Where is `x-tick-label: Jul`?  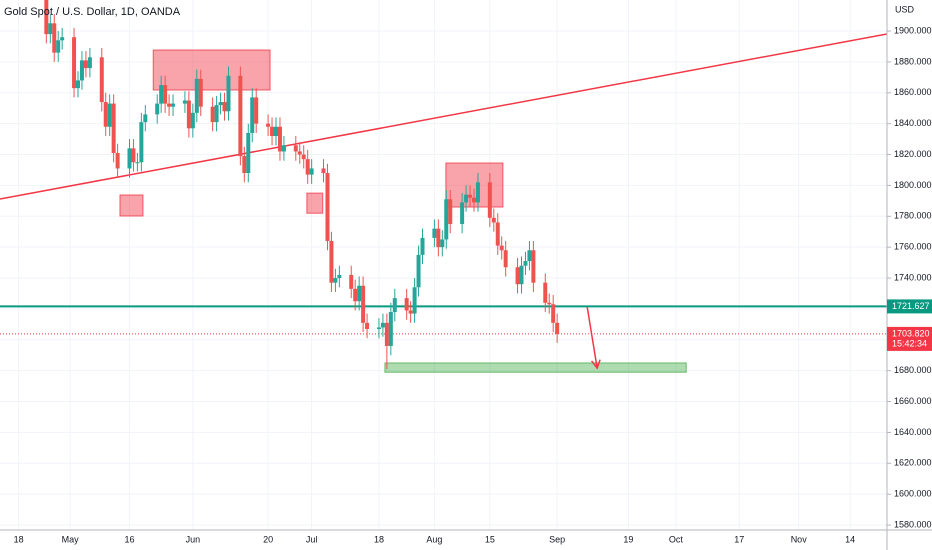
x-tick-label: Jul is located at coordinates (312, 539).